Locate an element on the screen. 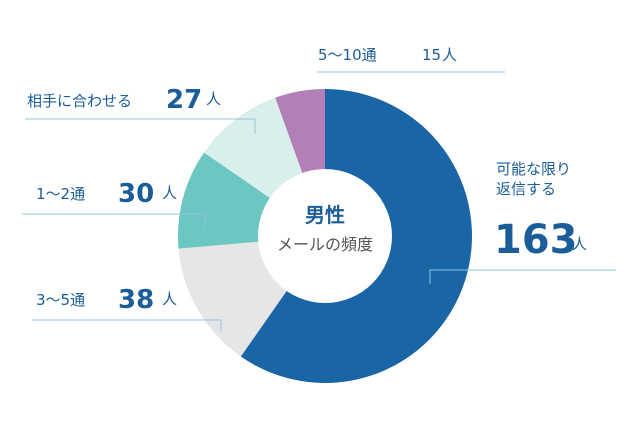  label-1-2-unit: 人 is located at coordinates (169, 193).